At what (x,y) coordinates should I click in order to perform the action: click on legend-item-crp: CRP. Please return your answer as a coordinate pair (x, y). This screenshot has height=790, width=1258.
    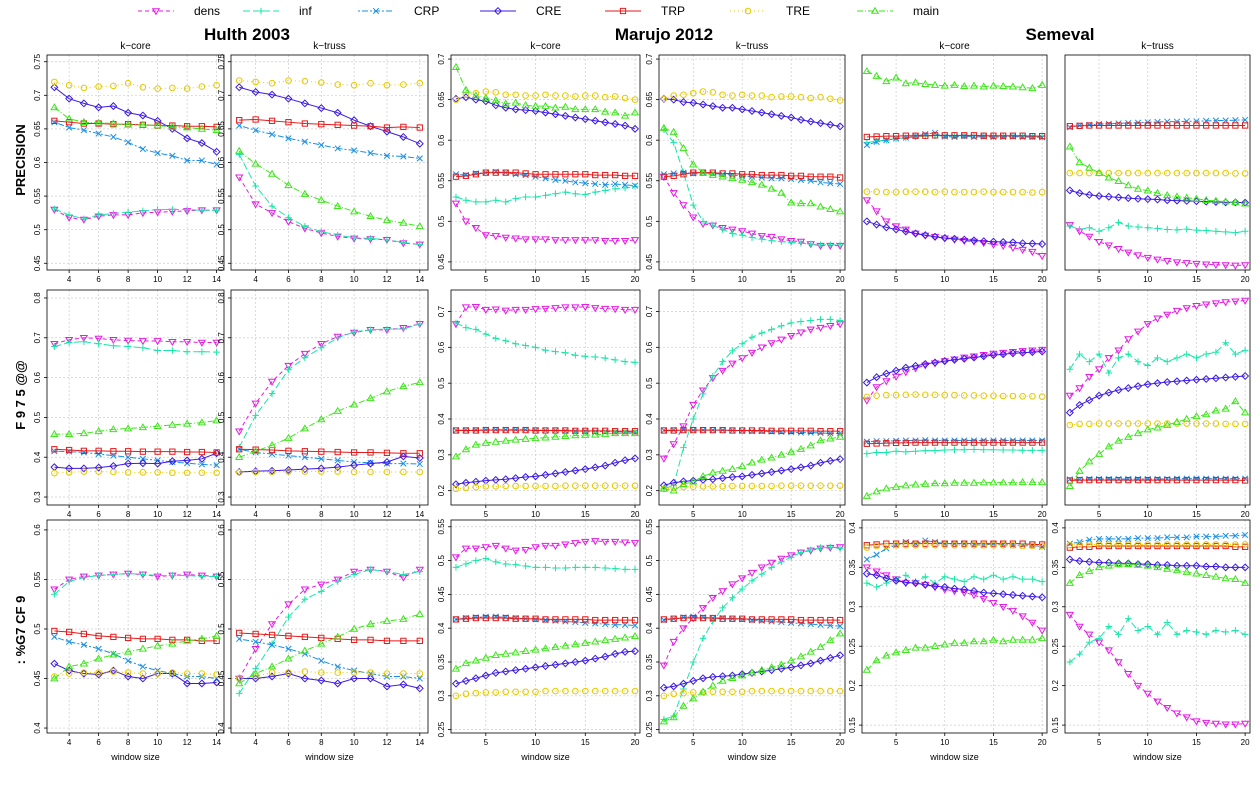
    Looking at the image, I should click on (398, 11).